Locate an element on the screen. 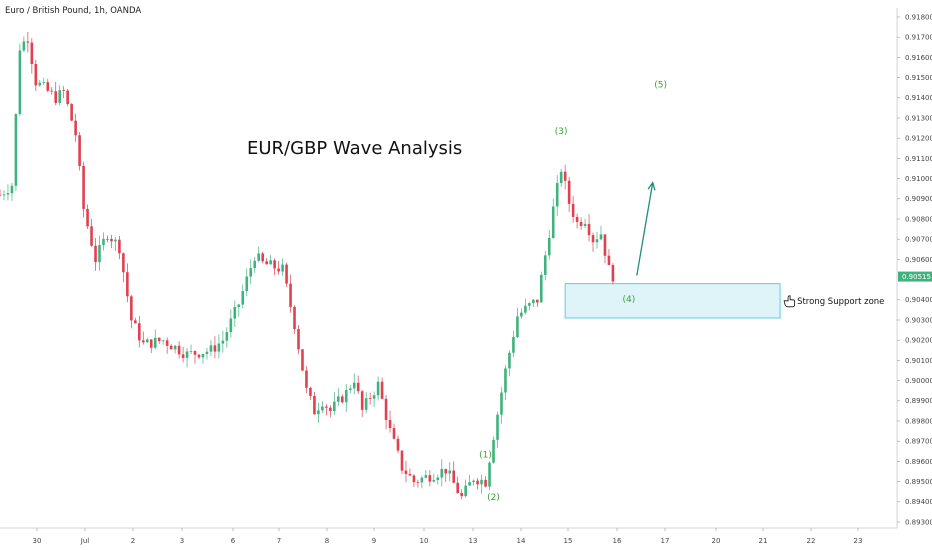 The width and height of the screenshot is (932, 550). support-zone-layer is located at coordinates (672, 301).